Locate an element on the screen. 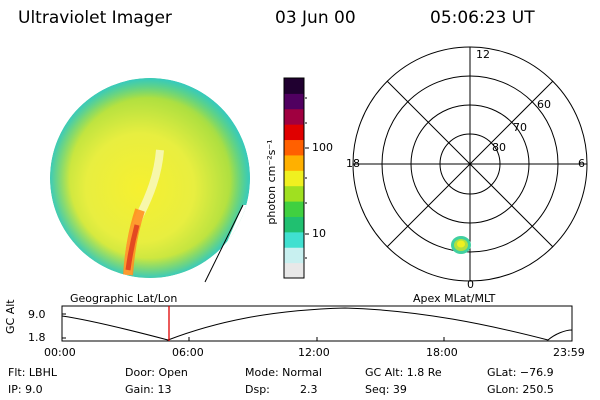 This screenshot has height=400, width=600. info-dsp-label: Dsp: is located at coordinates (257, 389).